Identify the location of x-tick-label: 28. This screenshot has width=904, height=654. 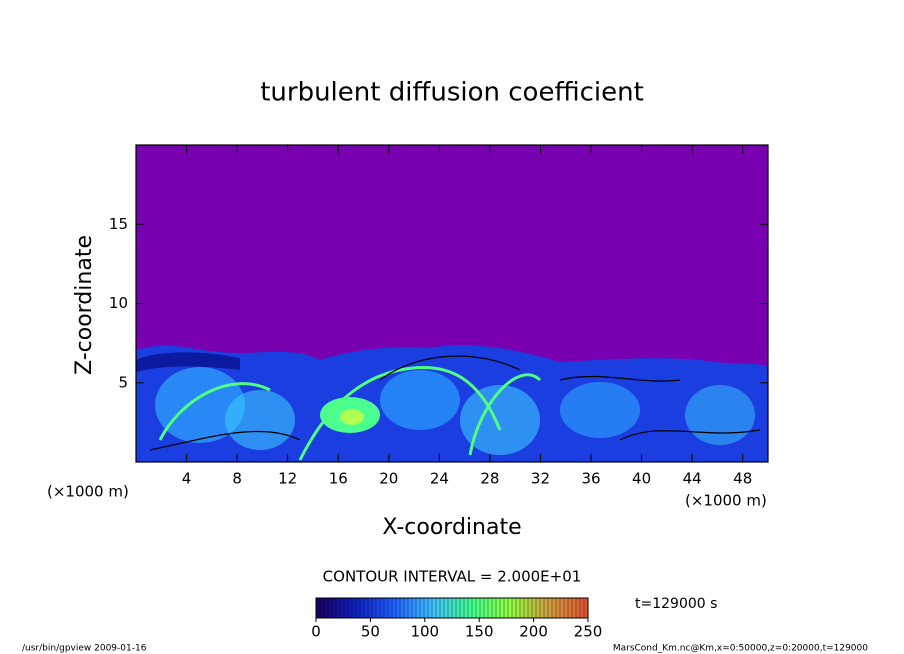
(489, 479).